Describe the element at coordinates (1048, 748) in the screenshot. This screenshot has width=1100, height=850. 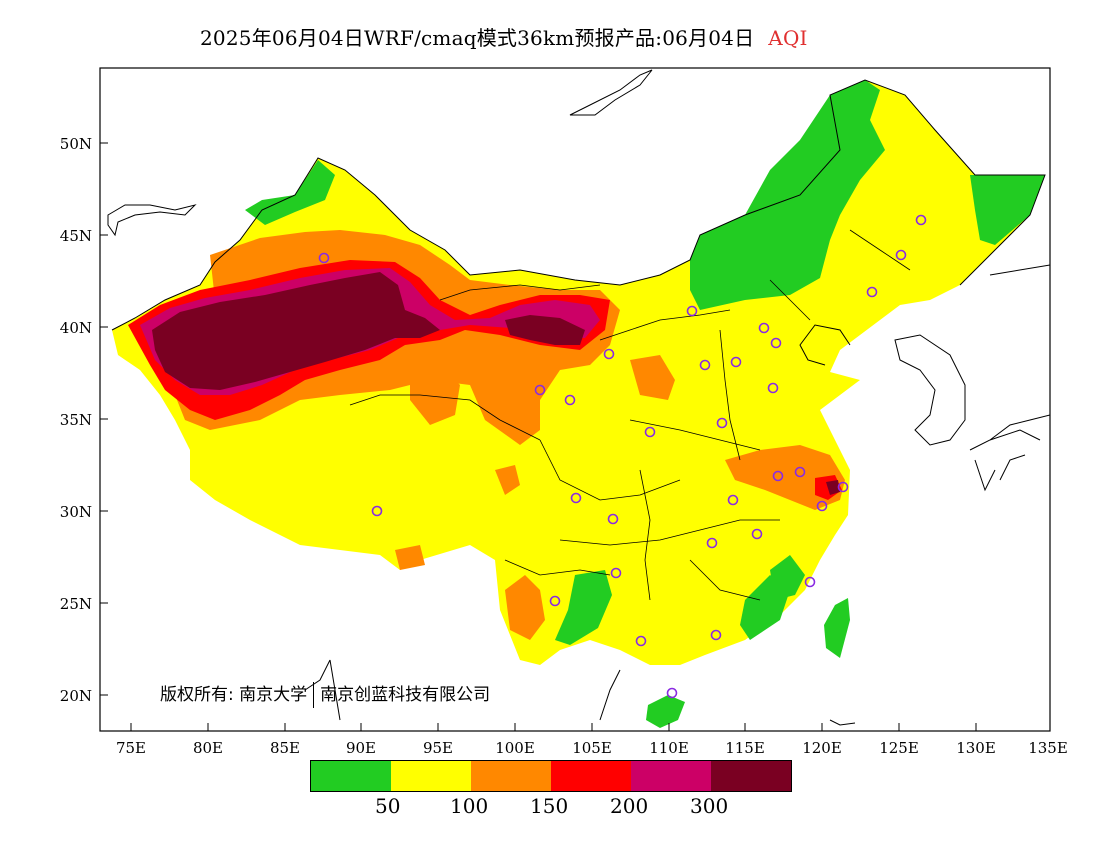
I see `lon-label: 135E` at that location.